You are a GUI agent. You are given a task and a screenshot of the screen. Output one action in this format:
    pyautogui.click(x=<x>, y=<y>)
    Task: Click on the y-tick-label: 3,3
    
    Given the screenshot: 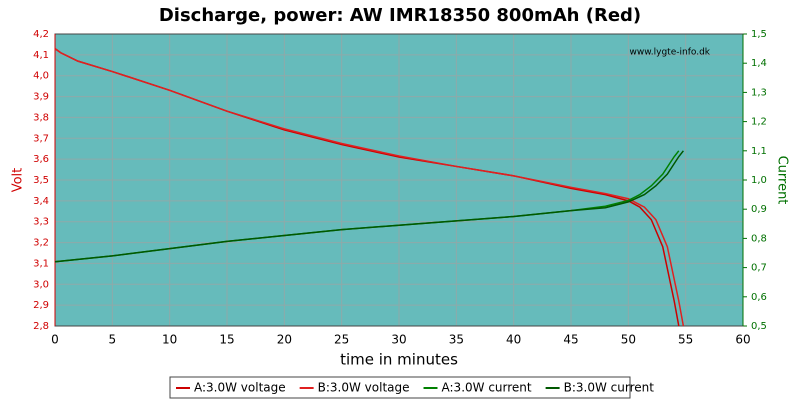 What is the action you would take?
    pyautogui.click(x=41, y=222)
    